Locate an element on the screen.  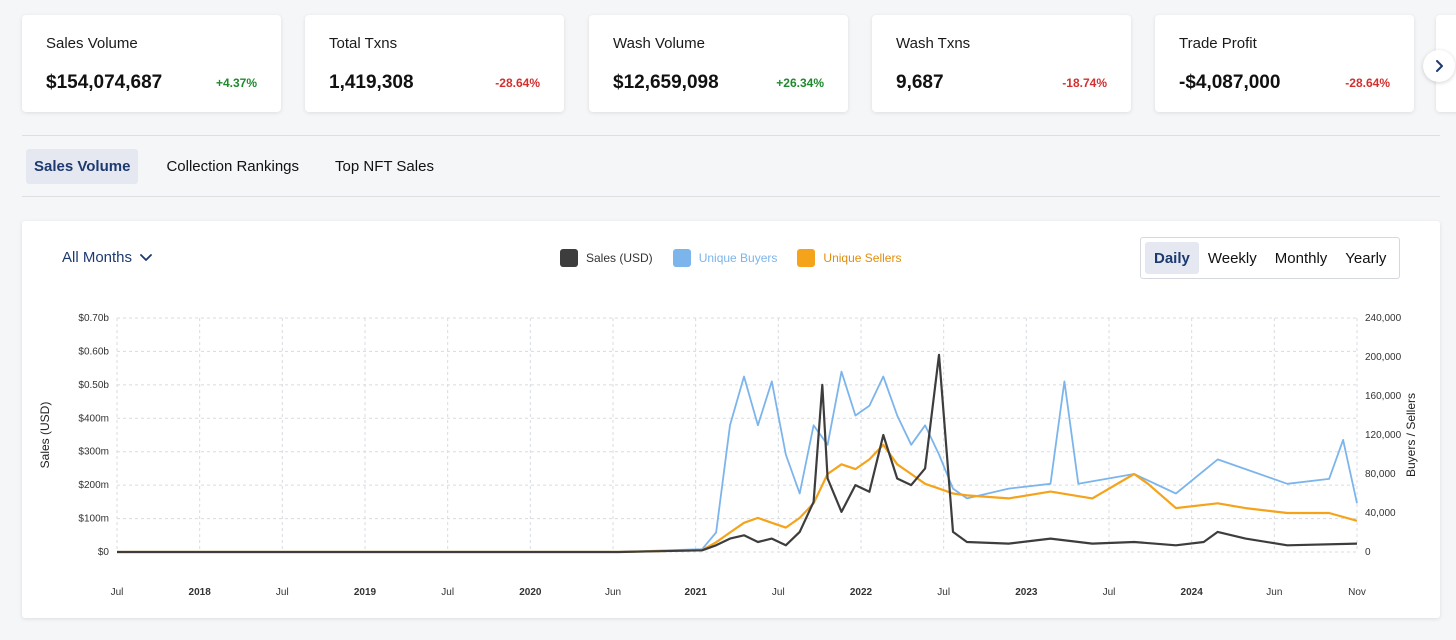
y-right-tick-label: 40,000 is located at coordinates (1380, 513).